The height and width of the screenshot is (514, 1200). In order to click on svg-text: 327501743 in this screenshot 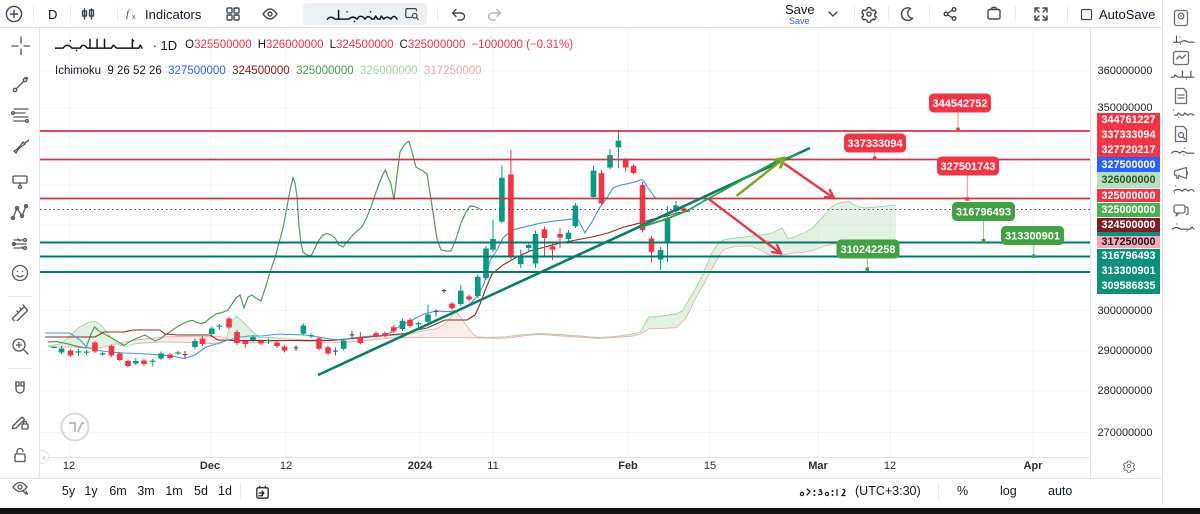, I will do `click(967, 167)`.